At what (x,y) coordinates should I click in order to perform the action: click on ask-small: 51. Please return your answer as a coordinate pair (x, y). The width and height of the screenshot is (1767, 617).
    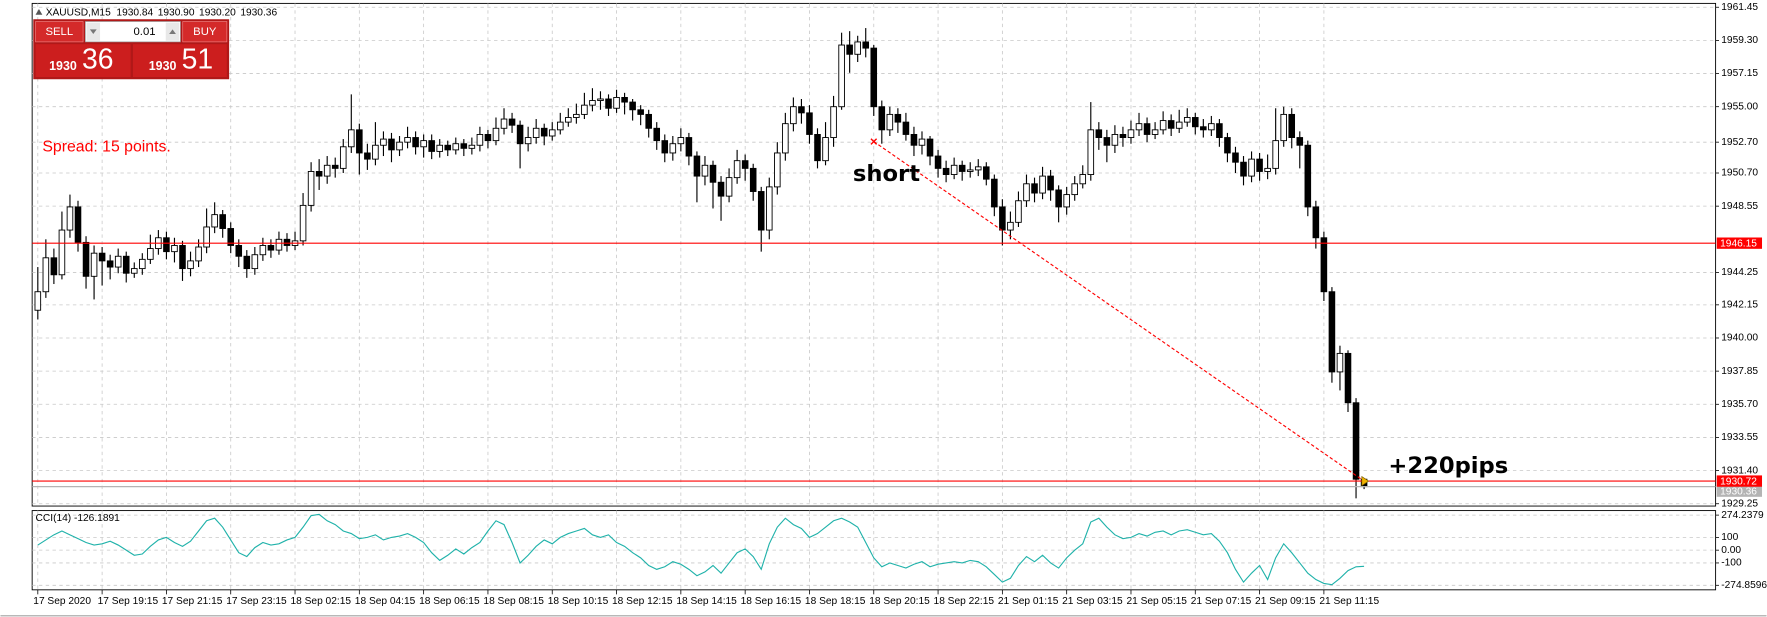
    Looking at the image, I should click on (197, 59).